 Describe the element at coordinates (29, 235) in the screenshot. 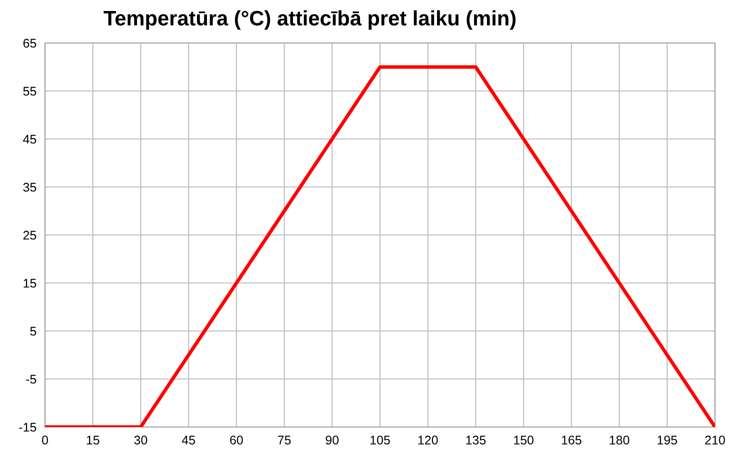

I see `y-tick-label: 25` at that location.